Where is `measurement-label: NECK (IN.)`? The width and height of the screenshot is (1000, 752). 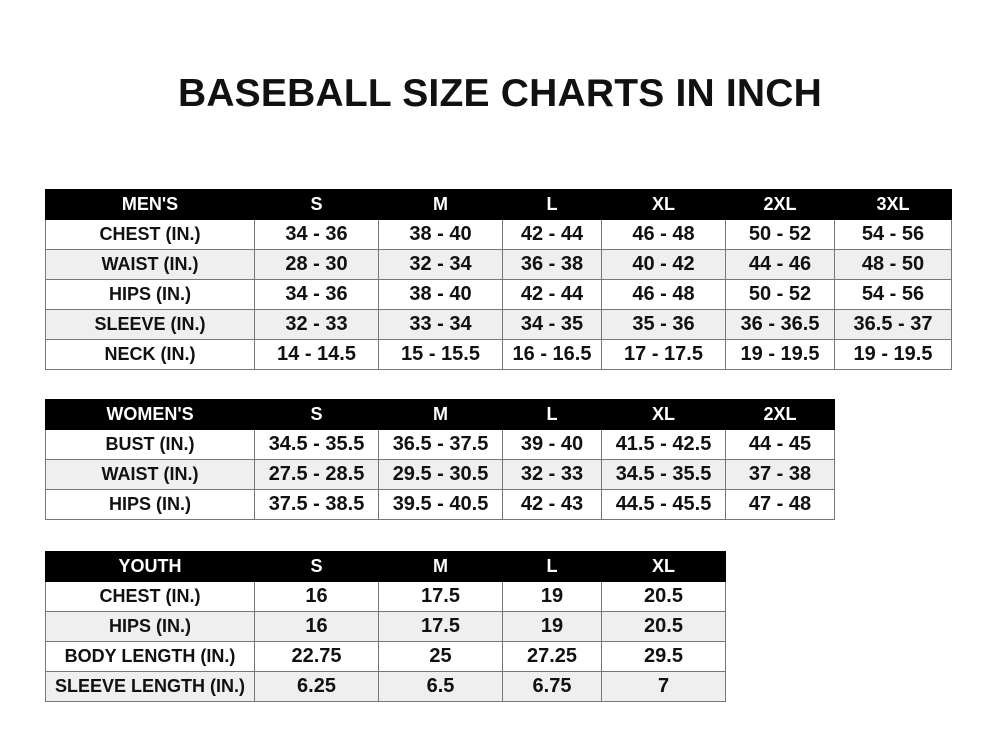 measurement-label: NECK (IN.) is located at coordinates (150, 354).